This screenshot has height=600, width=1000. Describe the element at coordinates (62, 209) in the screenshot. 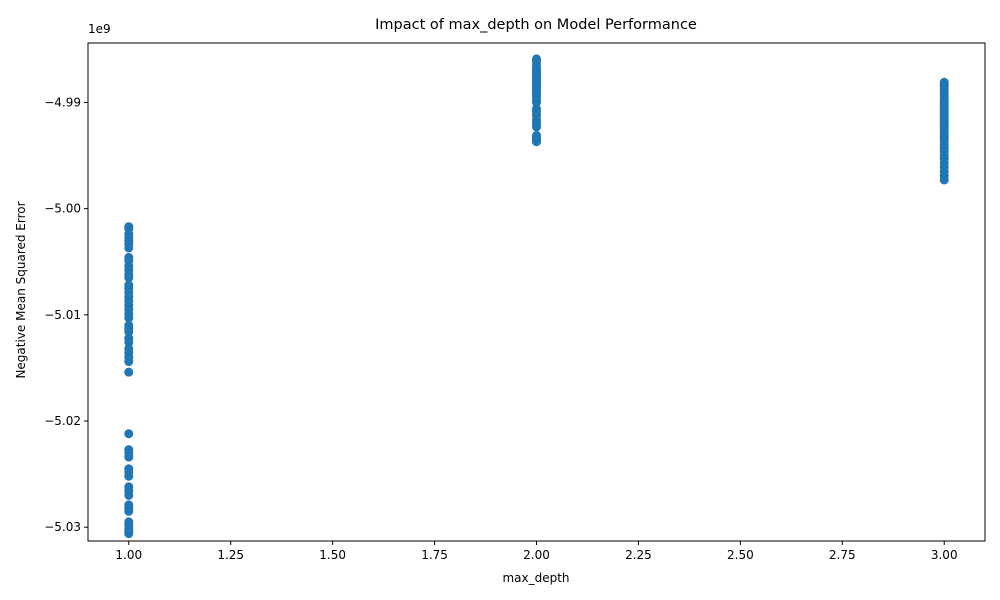

I see `y-tick-label: −5.00` at that location.